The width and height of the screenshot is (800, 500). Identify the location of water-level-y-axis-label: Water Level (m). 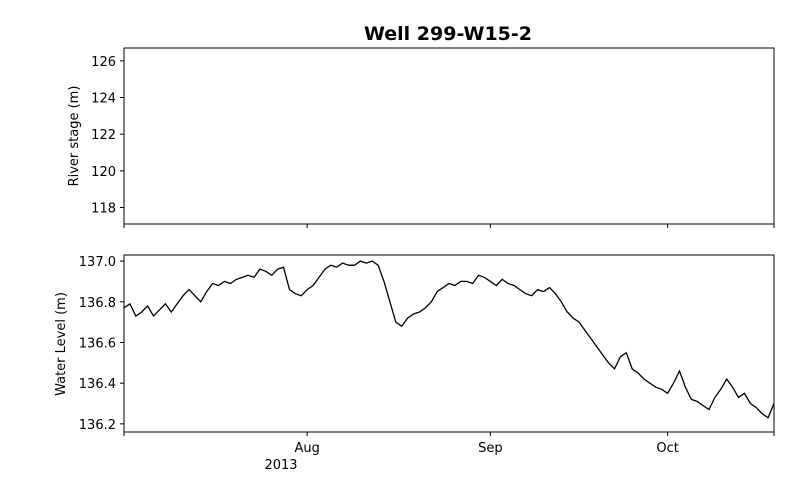
(61, 344).